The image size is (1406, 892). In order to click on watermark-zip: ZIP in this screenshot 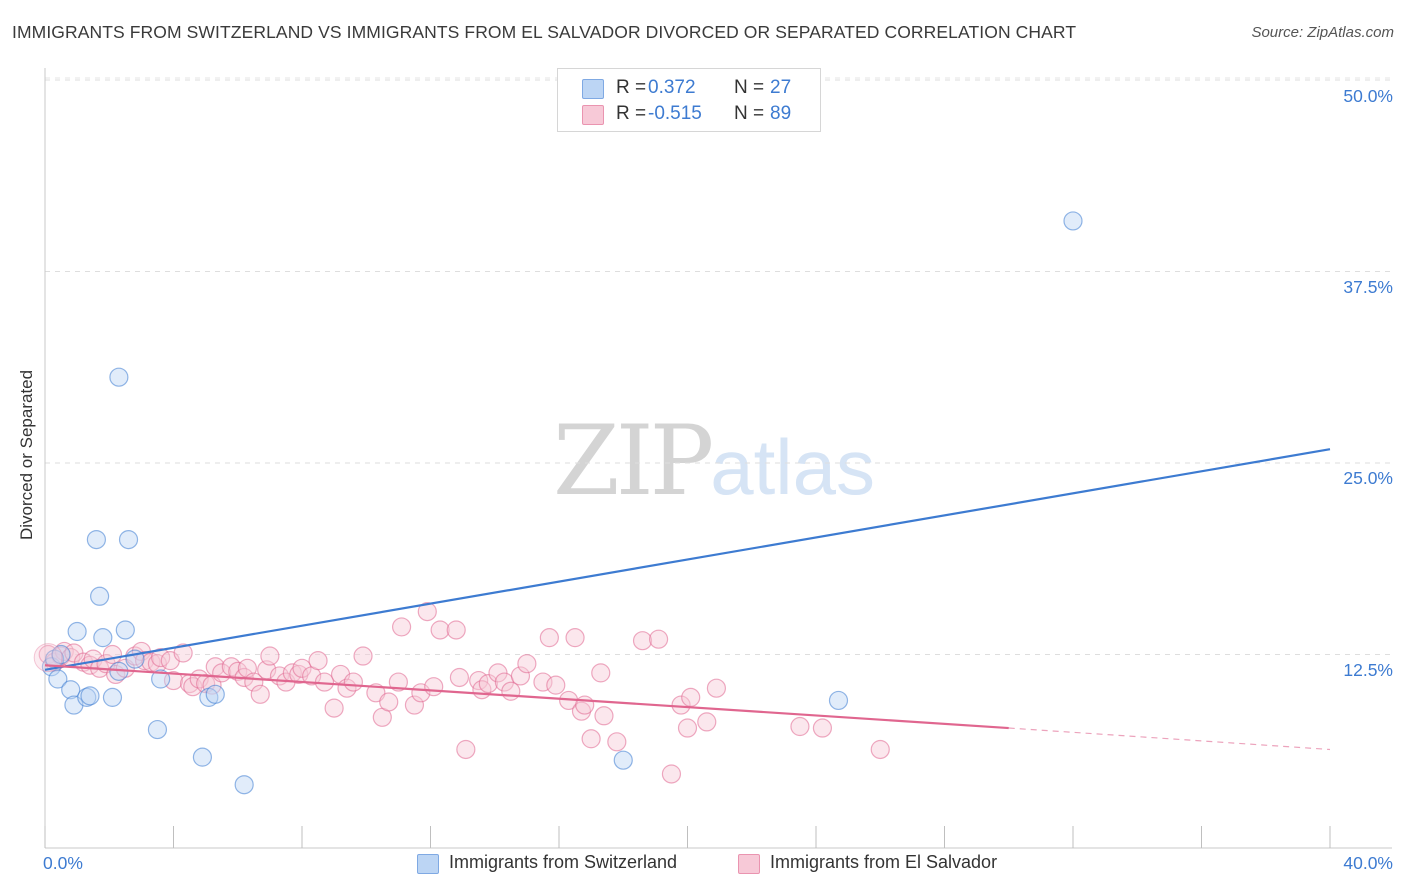, I will do `click(633, 461)`.